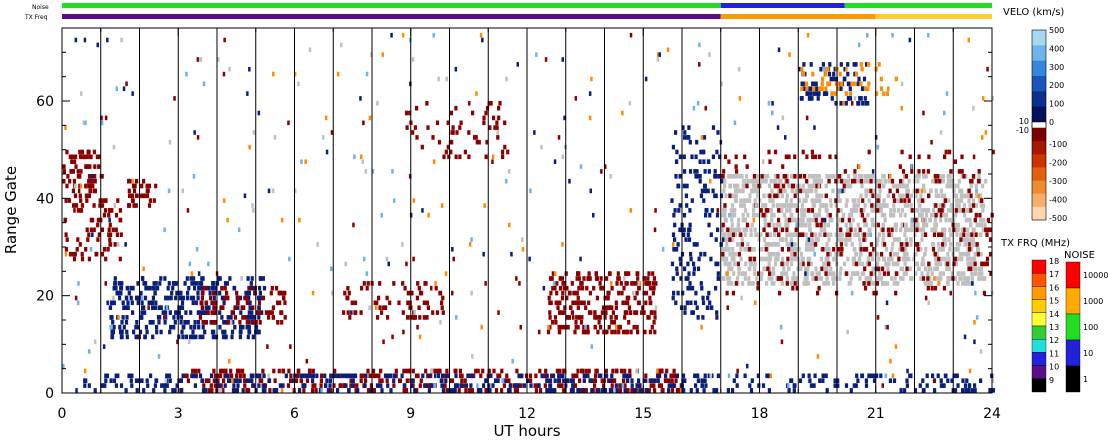 The image size is (1108, 445). I want to click on cell-red-2h, so click(147, 191).